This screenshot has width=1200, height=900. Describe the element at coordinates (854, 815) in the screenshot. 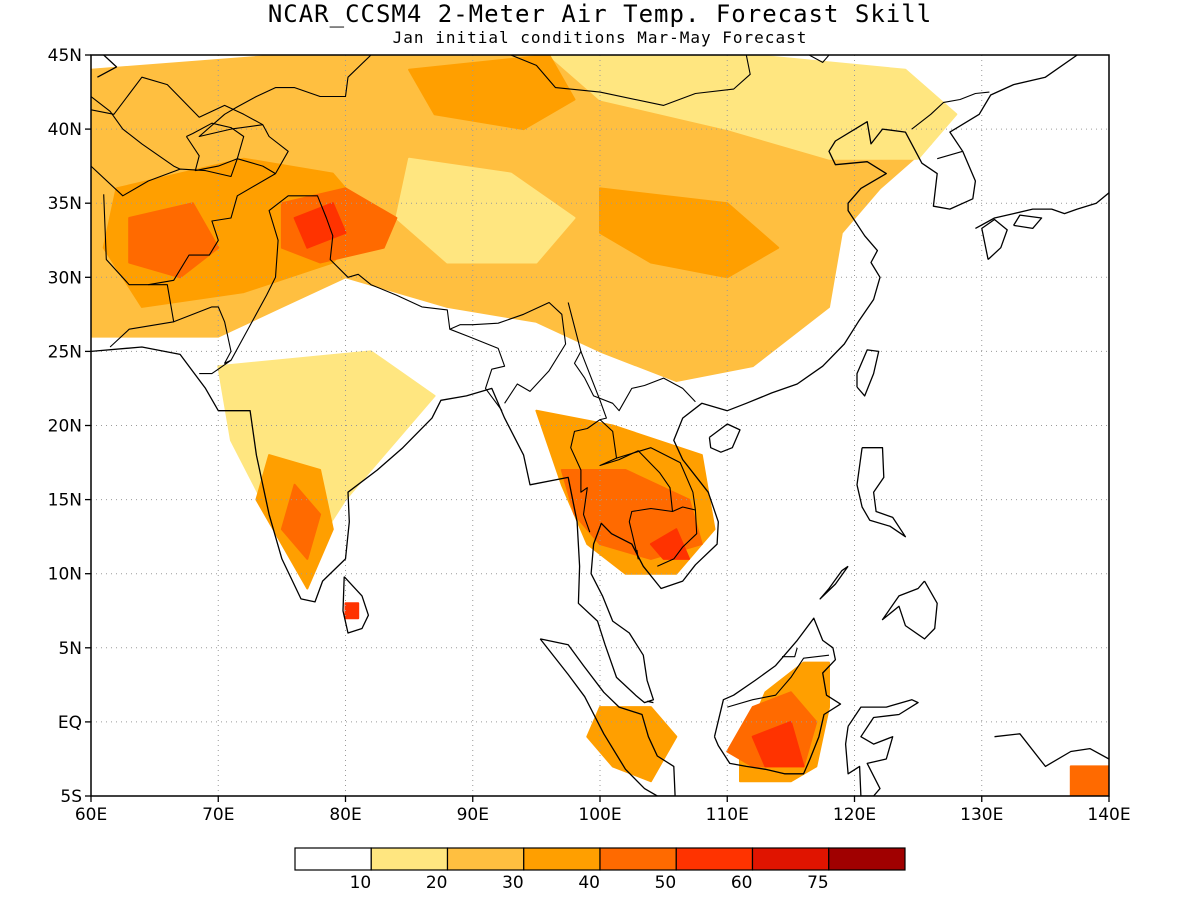

I see `x-tick-label: 120E` at that location.